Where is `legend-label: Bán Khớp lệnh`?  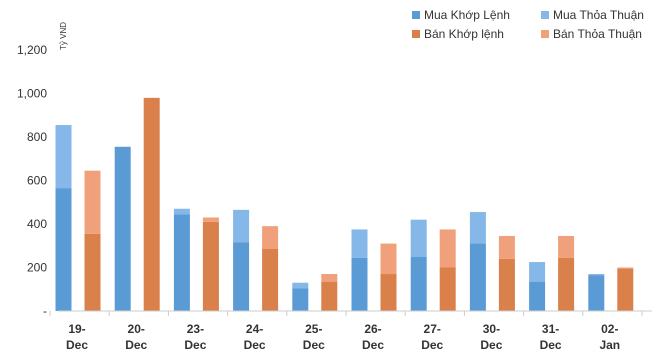
legend-label: Bán Khớp lệnh is located at coordinates (464, 34).